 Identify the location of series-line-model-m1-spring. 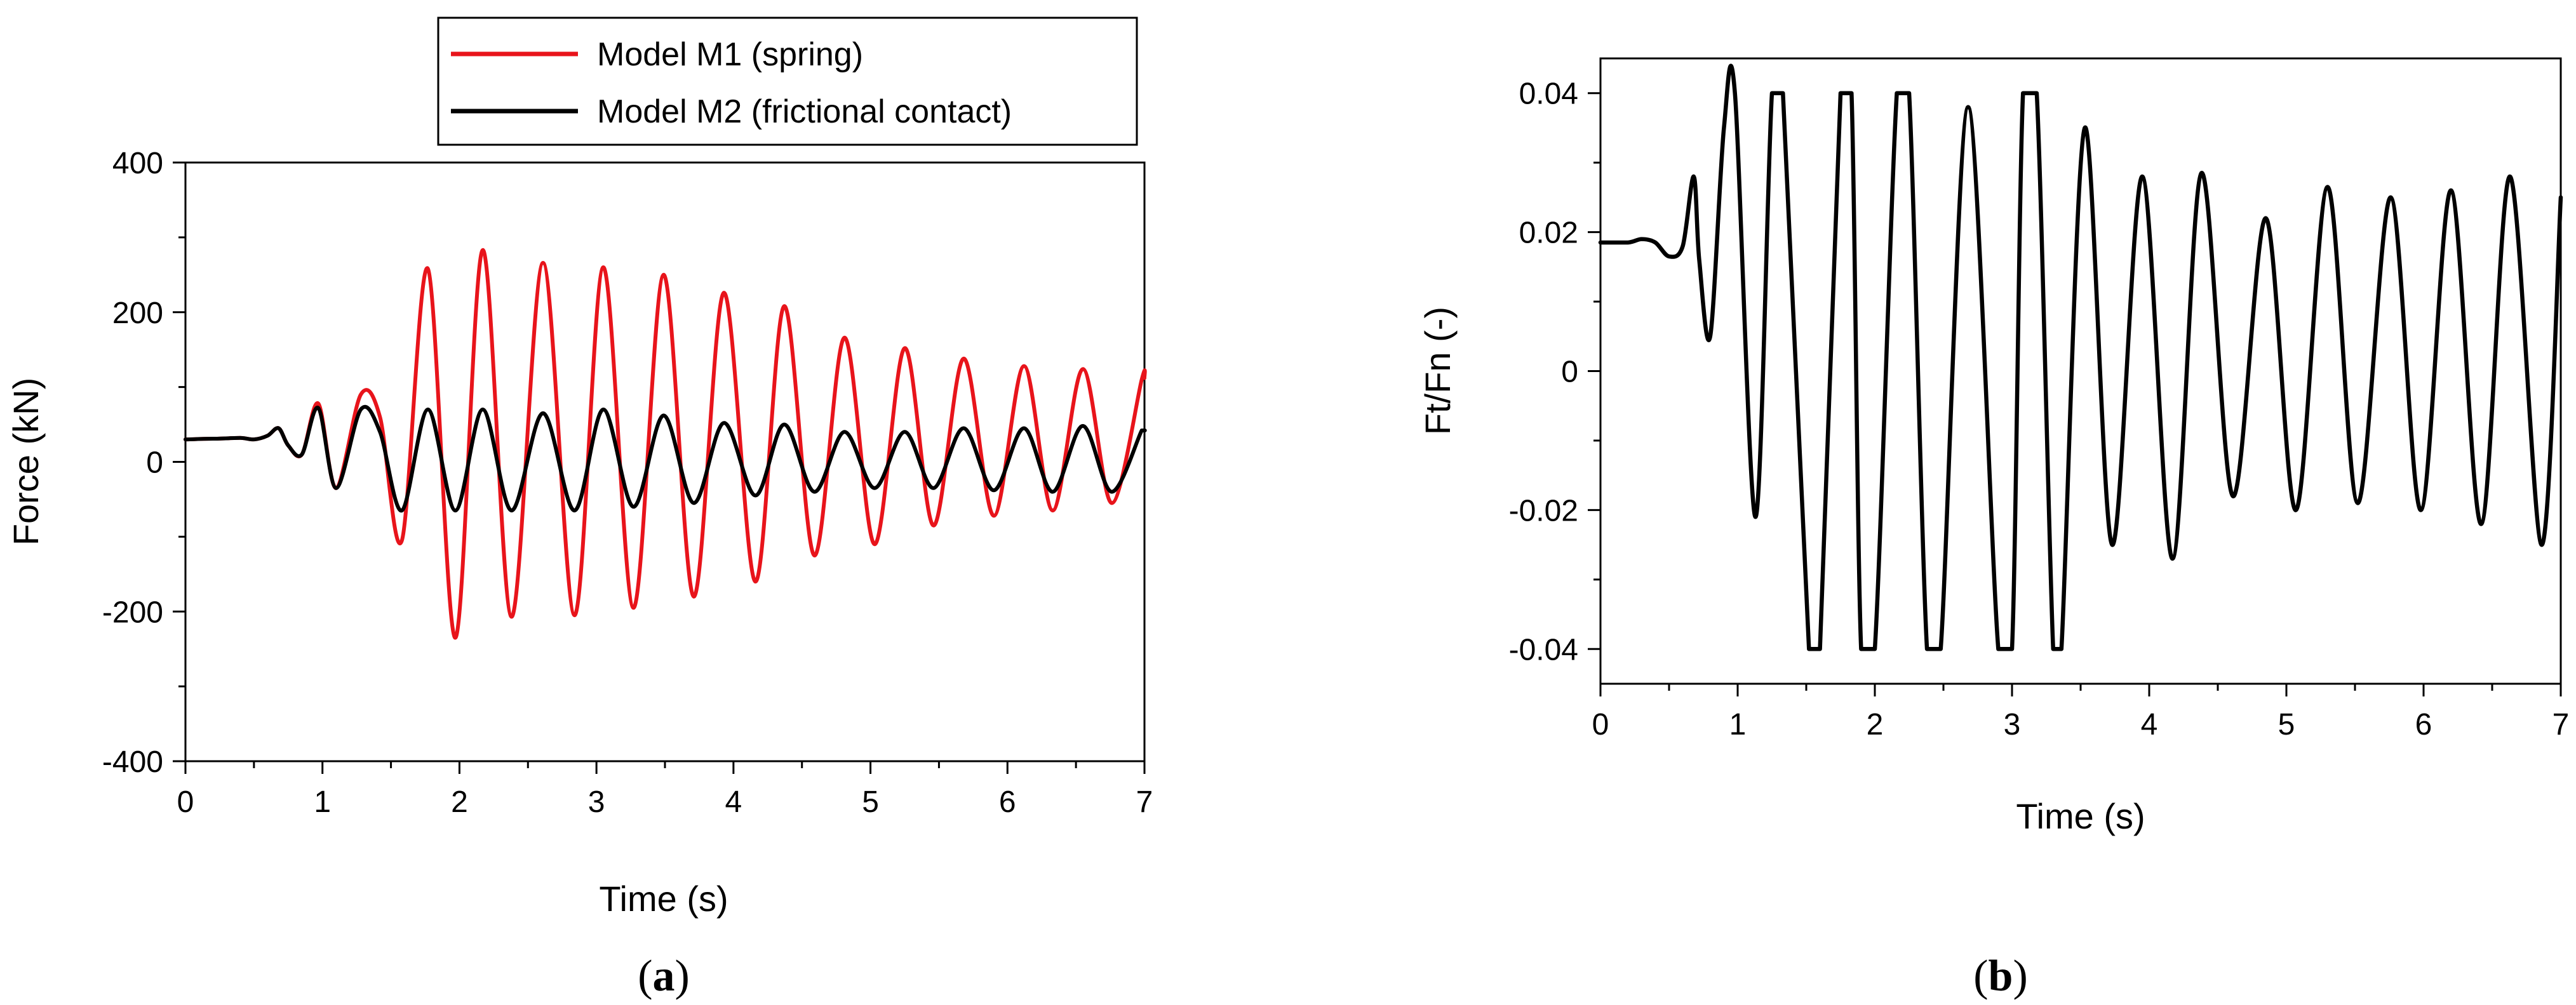
(665, 444).